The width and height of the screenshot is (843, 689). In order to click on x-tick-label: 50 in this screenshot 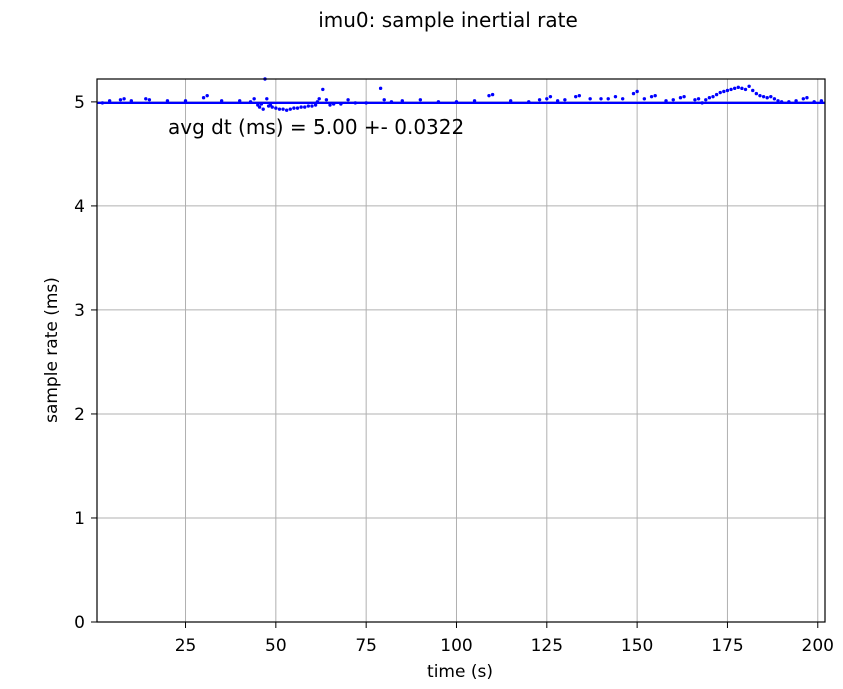, I will do `click(276, 646)`.